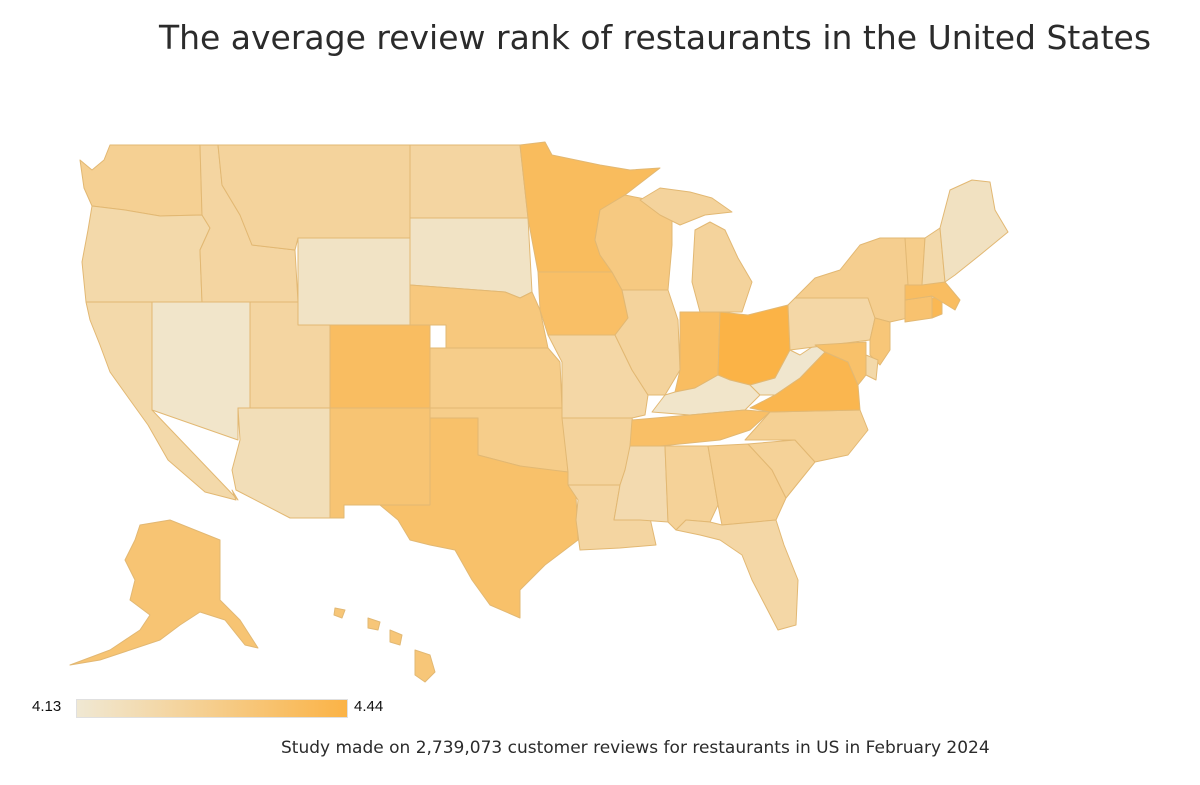  What do you see at coordinates (932, 296) in the screenshot?
I see `state-massachusetts` at bounding box center [932, 296].